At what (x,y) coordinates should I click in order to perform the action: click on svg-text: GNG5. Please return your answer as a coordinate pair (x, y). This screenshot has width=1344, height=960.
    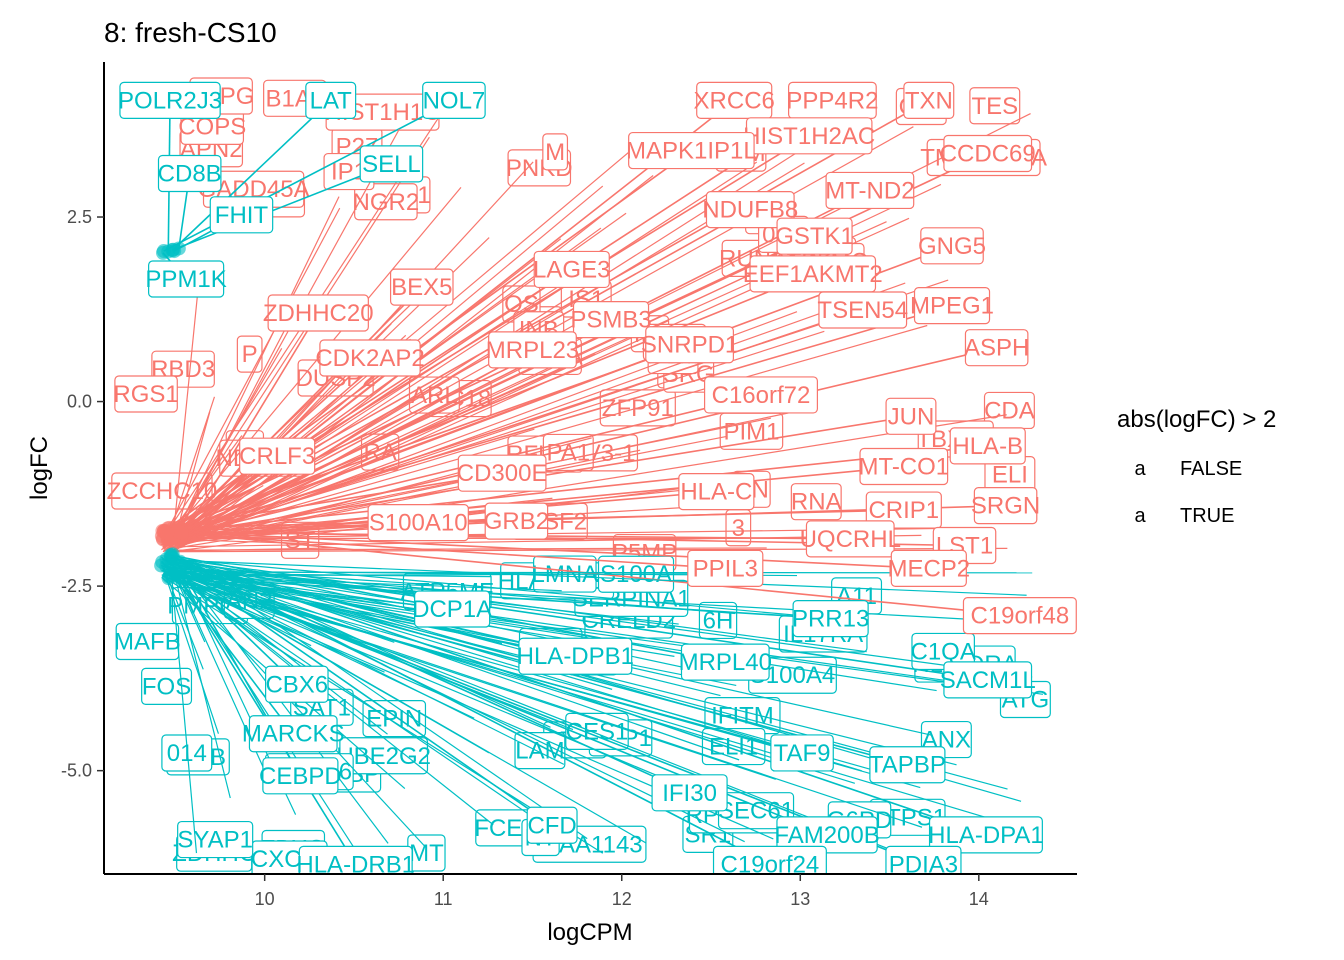
    Looking at the image, I should click on (952, 246).